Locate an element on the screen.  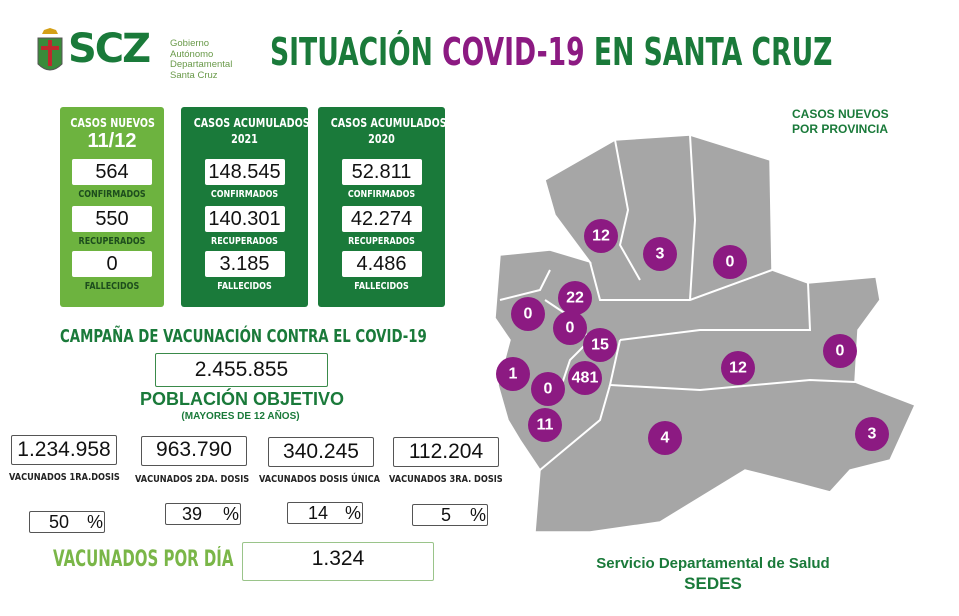
page-title: SITUACIÓN COVID-19 EN SANTA CRUZ is located at coordinates (551, 52).